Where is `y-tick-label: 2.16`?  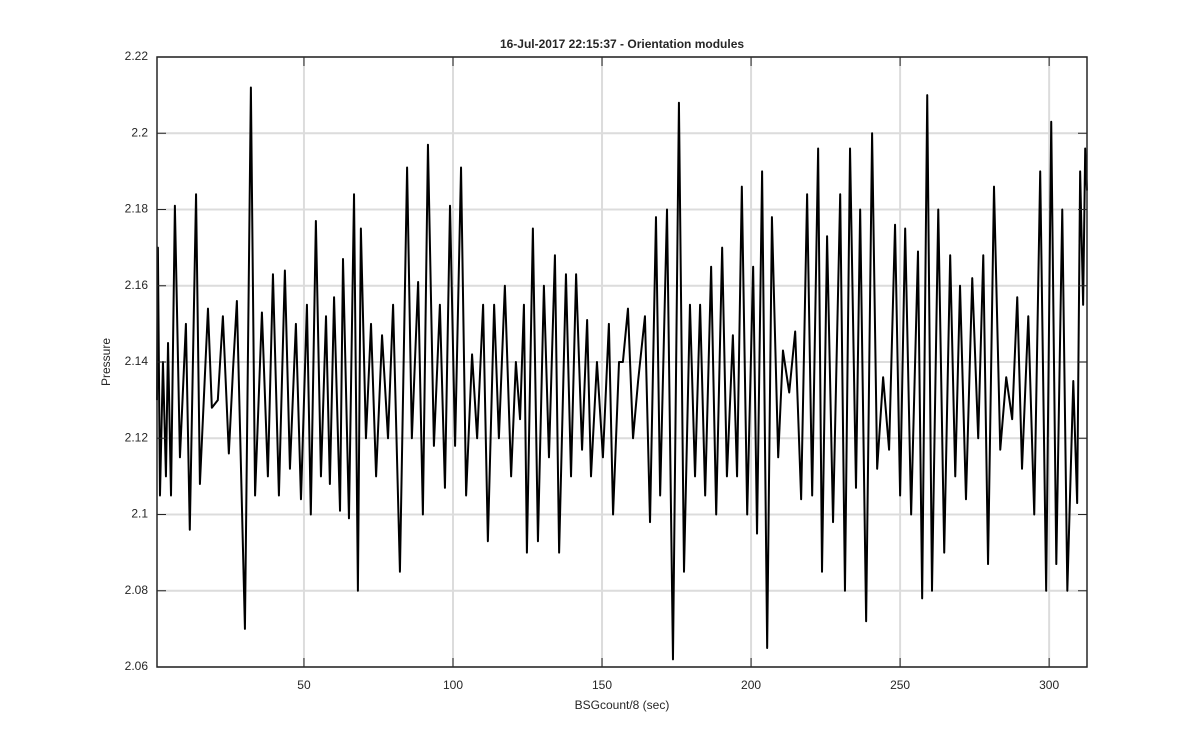
y-tick-label: 2.16 is located at coordinates (137, 285).